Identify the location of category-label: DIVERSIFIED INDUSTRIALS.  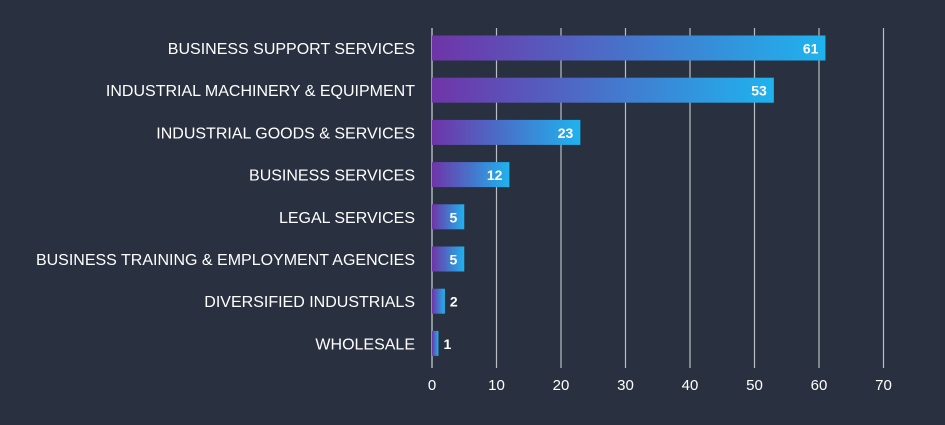
(309, 302).